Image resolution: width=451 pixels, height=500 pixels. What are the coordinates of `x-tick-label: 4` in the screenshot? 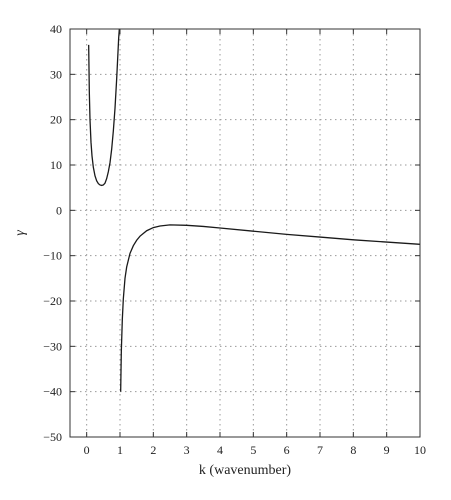 It's located at (220, 450).